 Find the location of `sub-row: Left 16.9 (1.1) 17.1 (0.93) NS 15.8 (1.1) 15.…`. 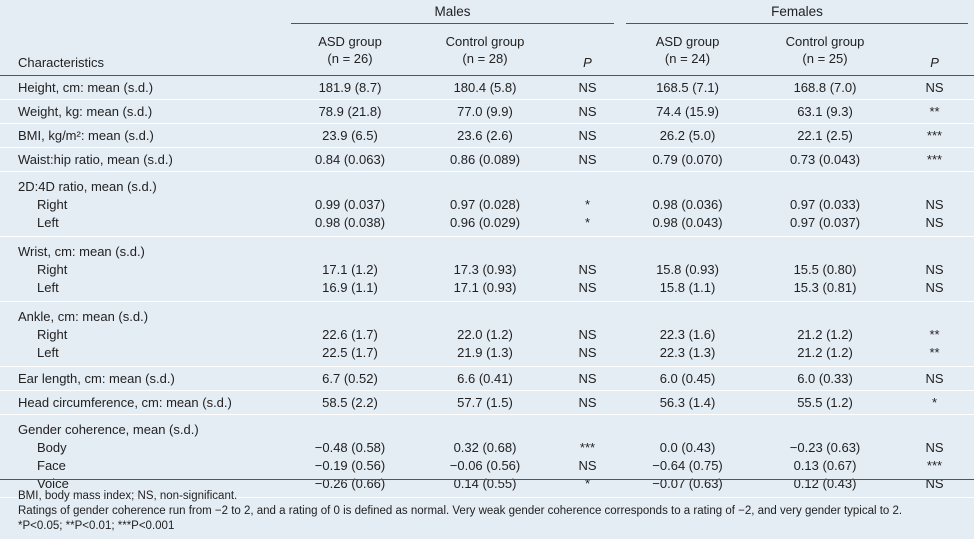

sub-row: Left 16.9 (1.1) 17.1 (0.93) NS 15.8 (1.1) 15.… is located at coordinates (487, 290).